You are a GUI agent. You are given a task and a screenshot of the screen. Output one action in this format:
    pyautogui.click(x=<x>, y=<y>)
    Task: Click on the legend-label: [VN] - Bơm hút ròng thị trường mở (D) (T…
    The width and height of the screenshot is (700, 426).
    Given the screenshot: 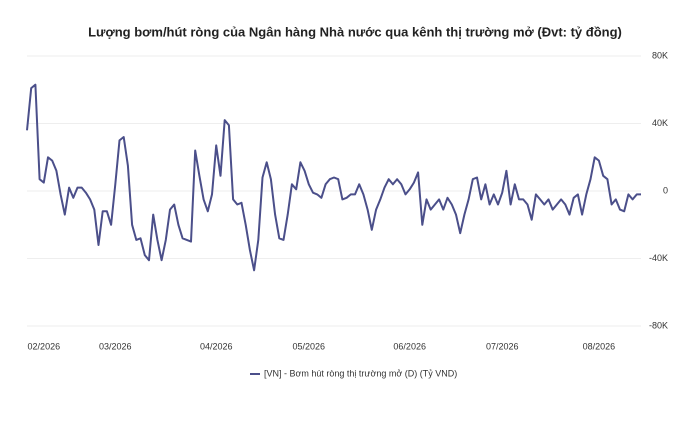 What is the action you would take?
    pyautogui.click(x=360, y=373)
    